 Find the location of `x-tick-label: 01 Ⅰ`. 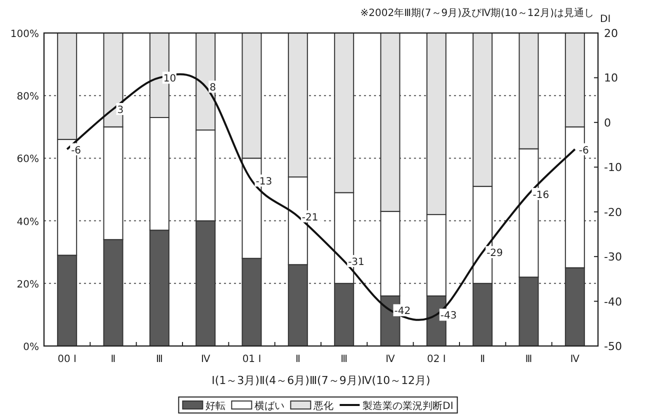

x-tick-label: 01 Ⅰ is located at coordinates (252, 359).